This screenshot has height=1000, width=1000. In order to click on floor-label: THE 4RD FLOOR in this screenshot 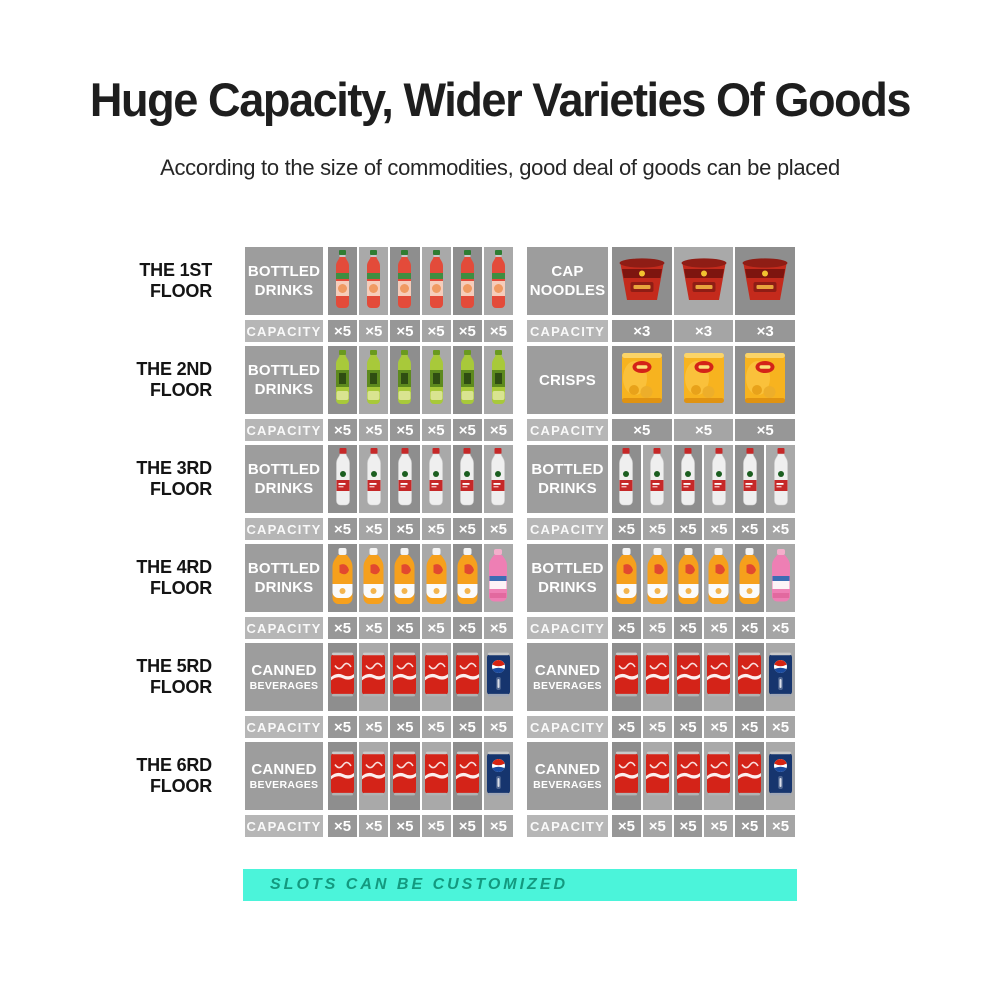, I will do `click(106, 578)`.